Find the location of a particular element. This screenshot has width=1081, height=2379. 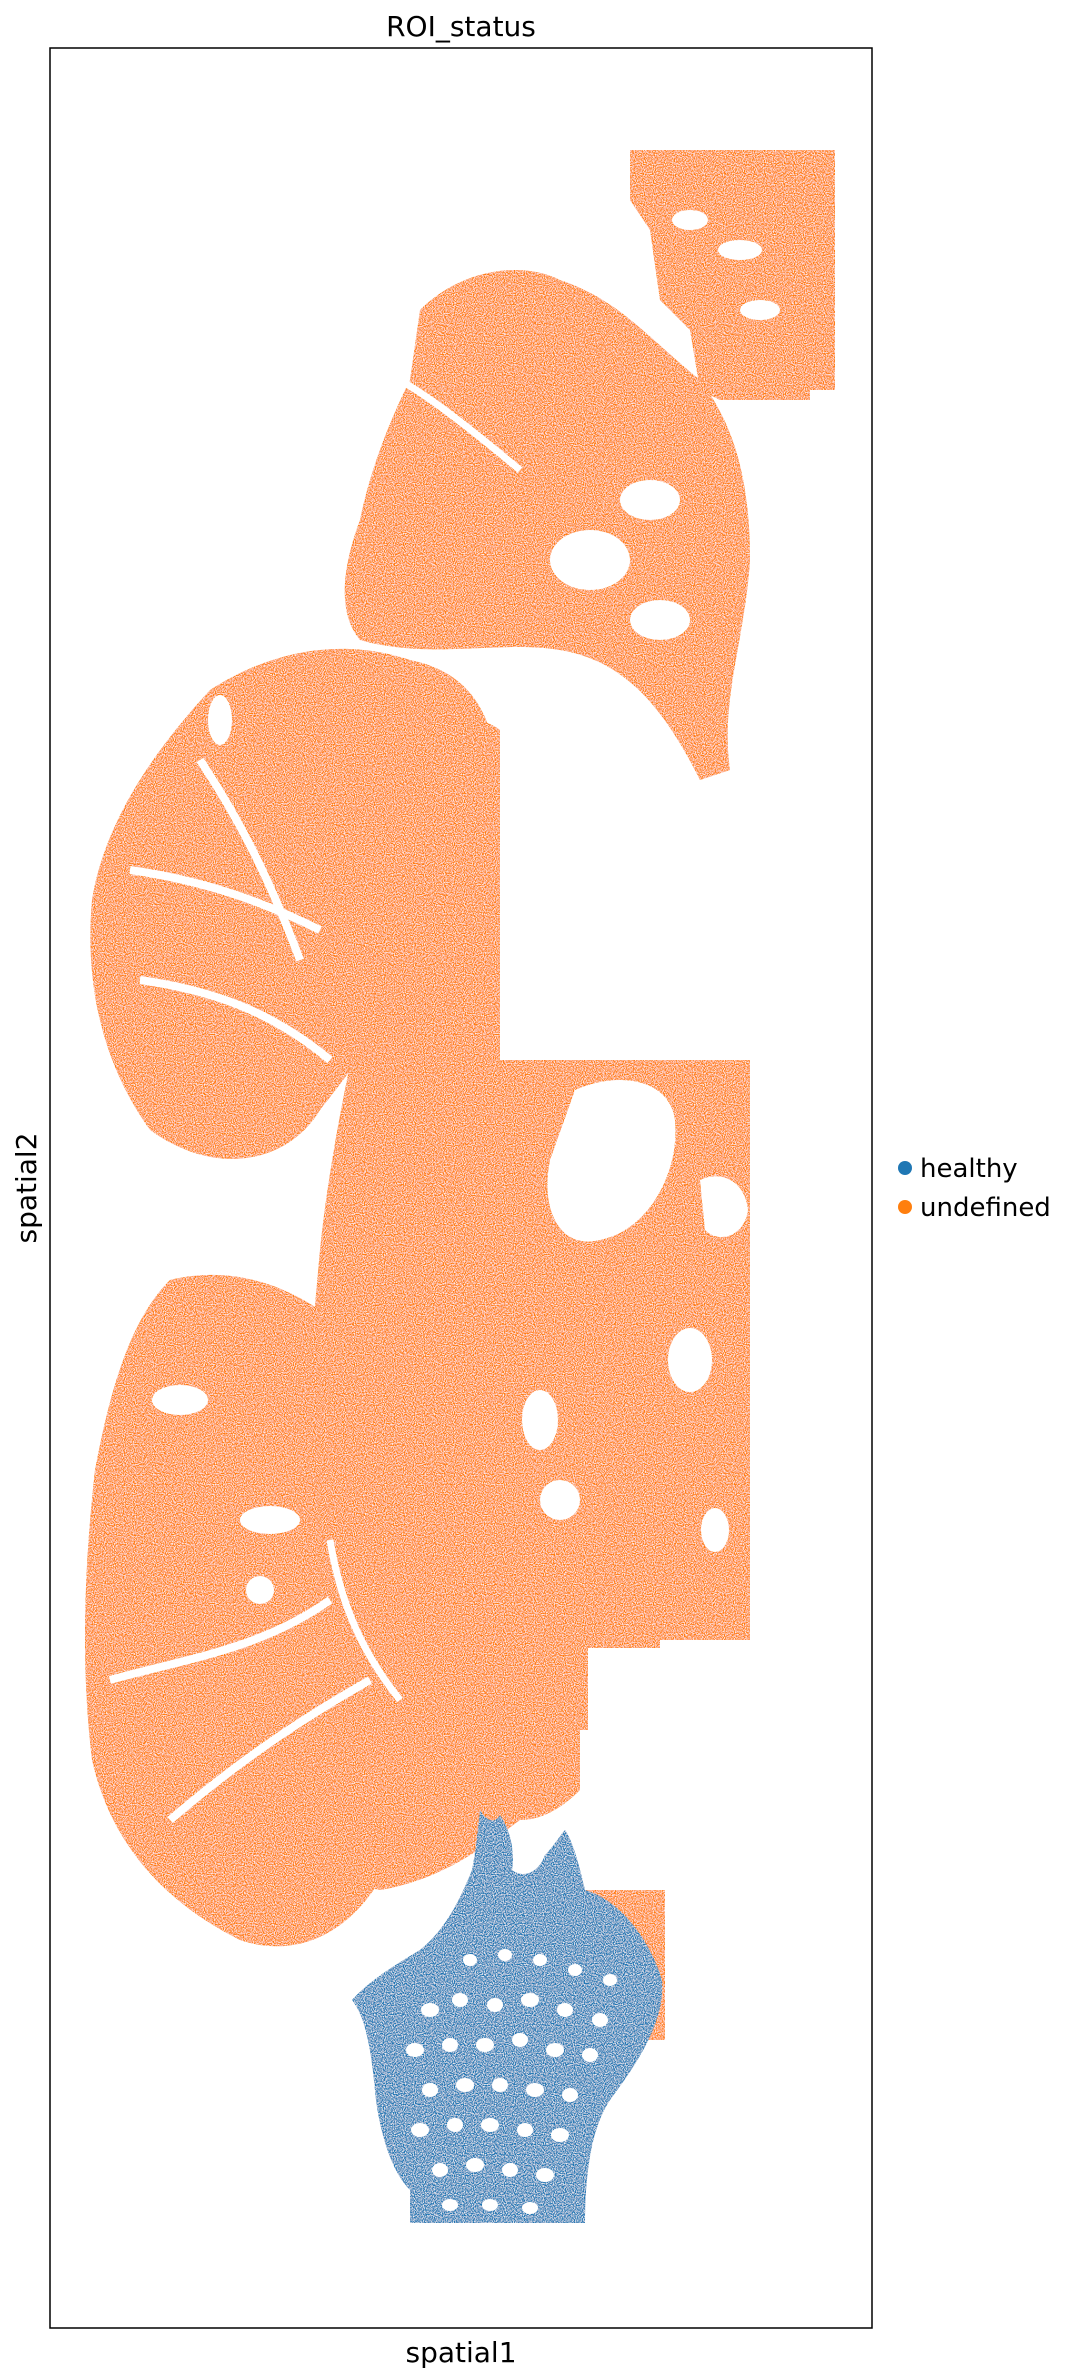

legend-entry-undefined: undefined is located at coordinates (974, 1208).